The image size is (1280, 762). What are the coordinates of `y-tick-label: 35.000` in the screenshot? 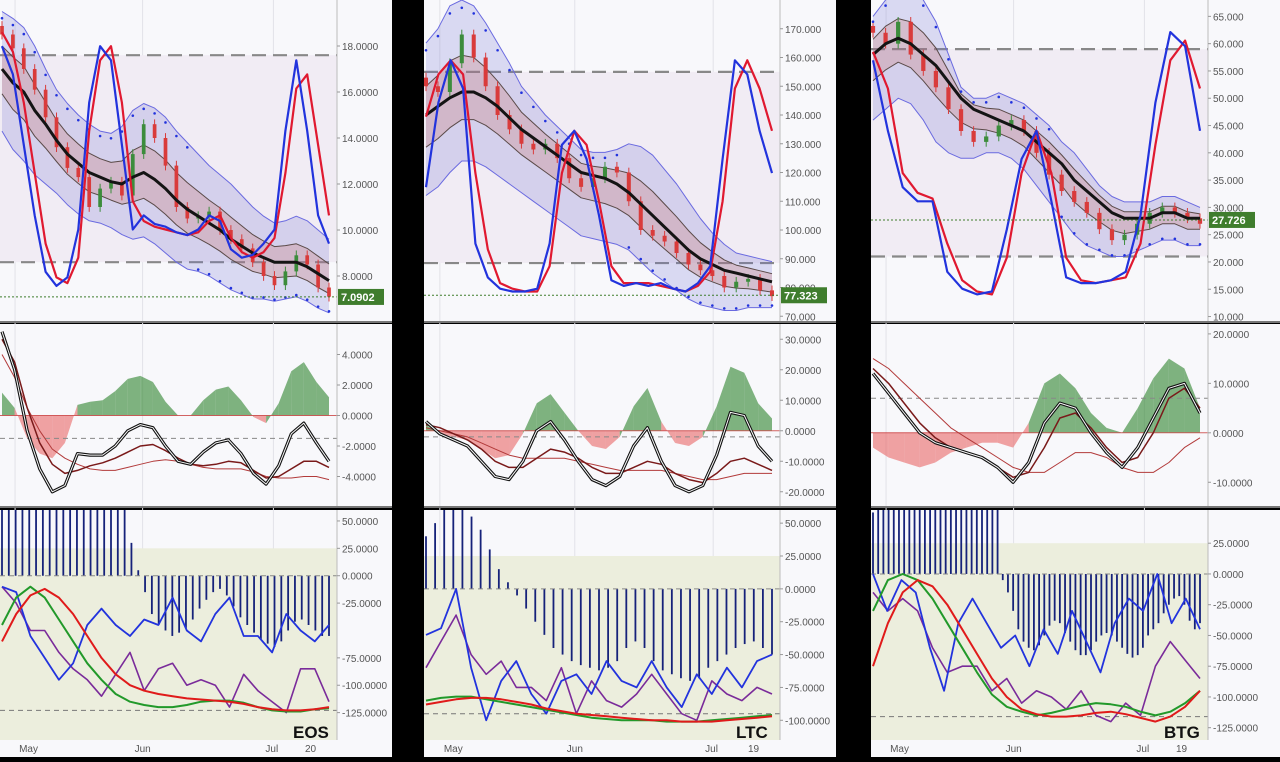 It's located at (1228, 181).